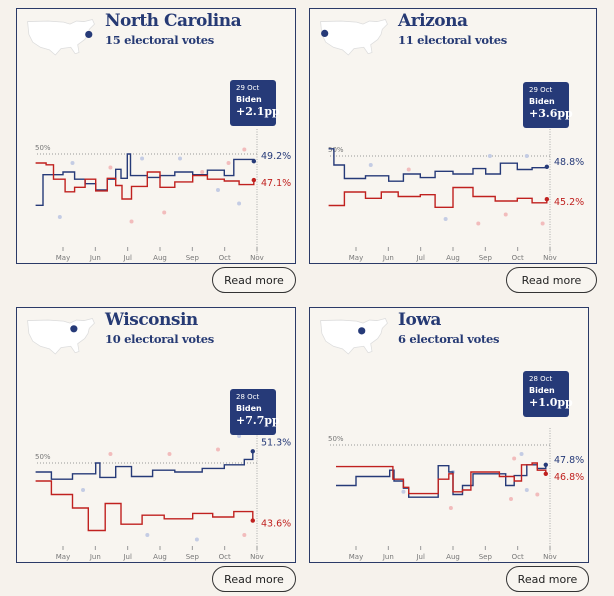 This screenshot has height=596, width=614. I want to click on biden-value-label: 47.8%, so click(569, 460).